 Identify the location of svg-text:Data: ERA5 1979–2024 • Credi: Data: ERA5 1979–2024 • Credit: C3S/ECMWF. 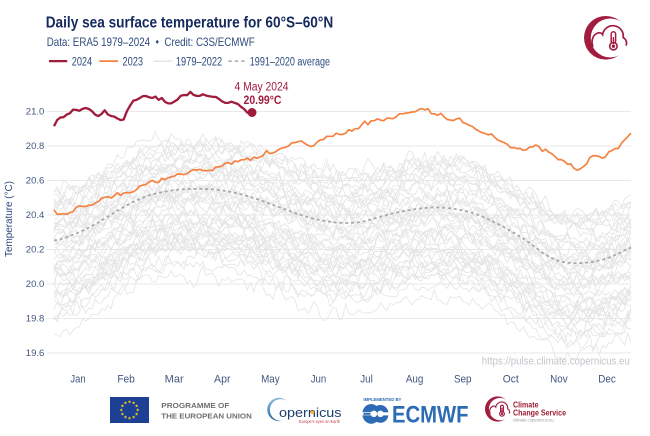
(151, 42).